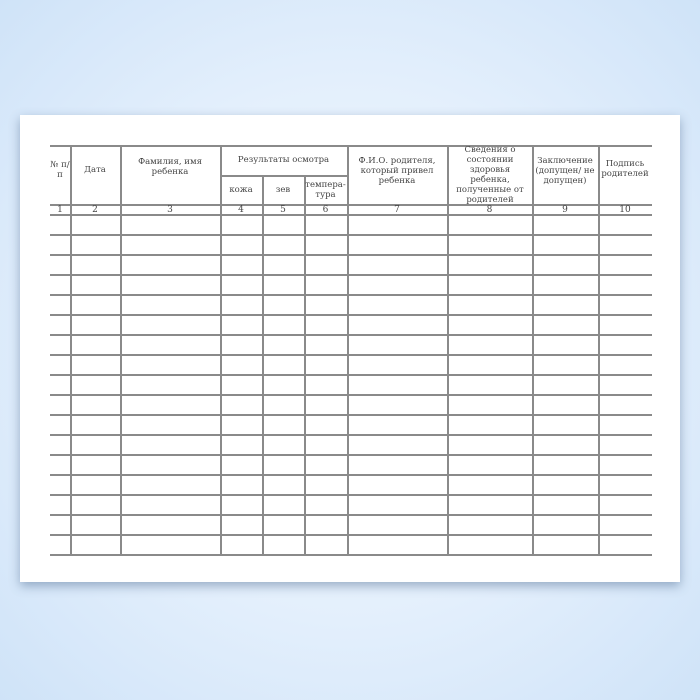  Describe the element at coordinates (283, 176) in the screenshot. I see `subheader-line` at that location.